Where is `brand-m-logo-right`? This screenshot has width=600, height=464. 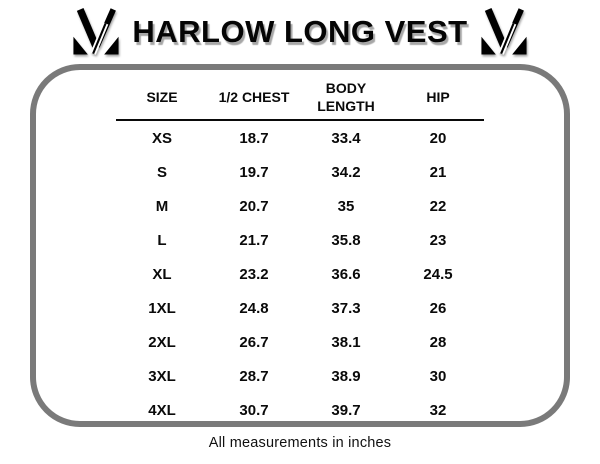 brand-m-logo-right is located at coordinates (504, 32).